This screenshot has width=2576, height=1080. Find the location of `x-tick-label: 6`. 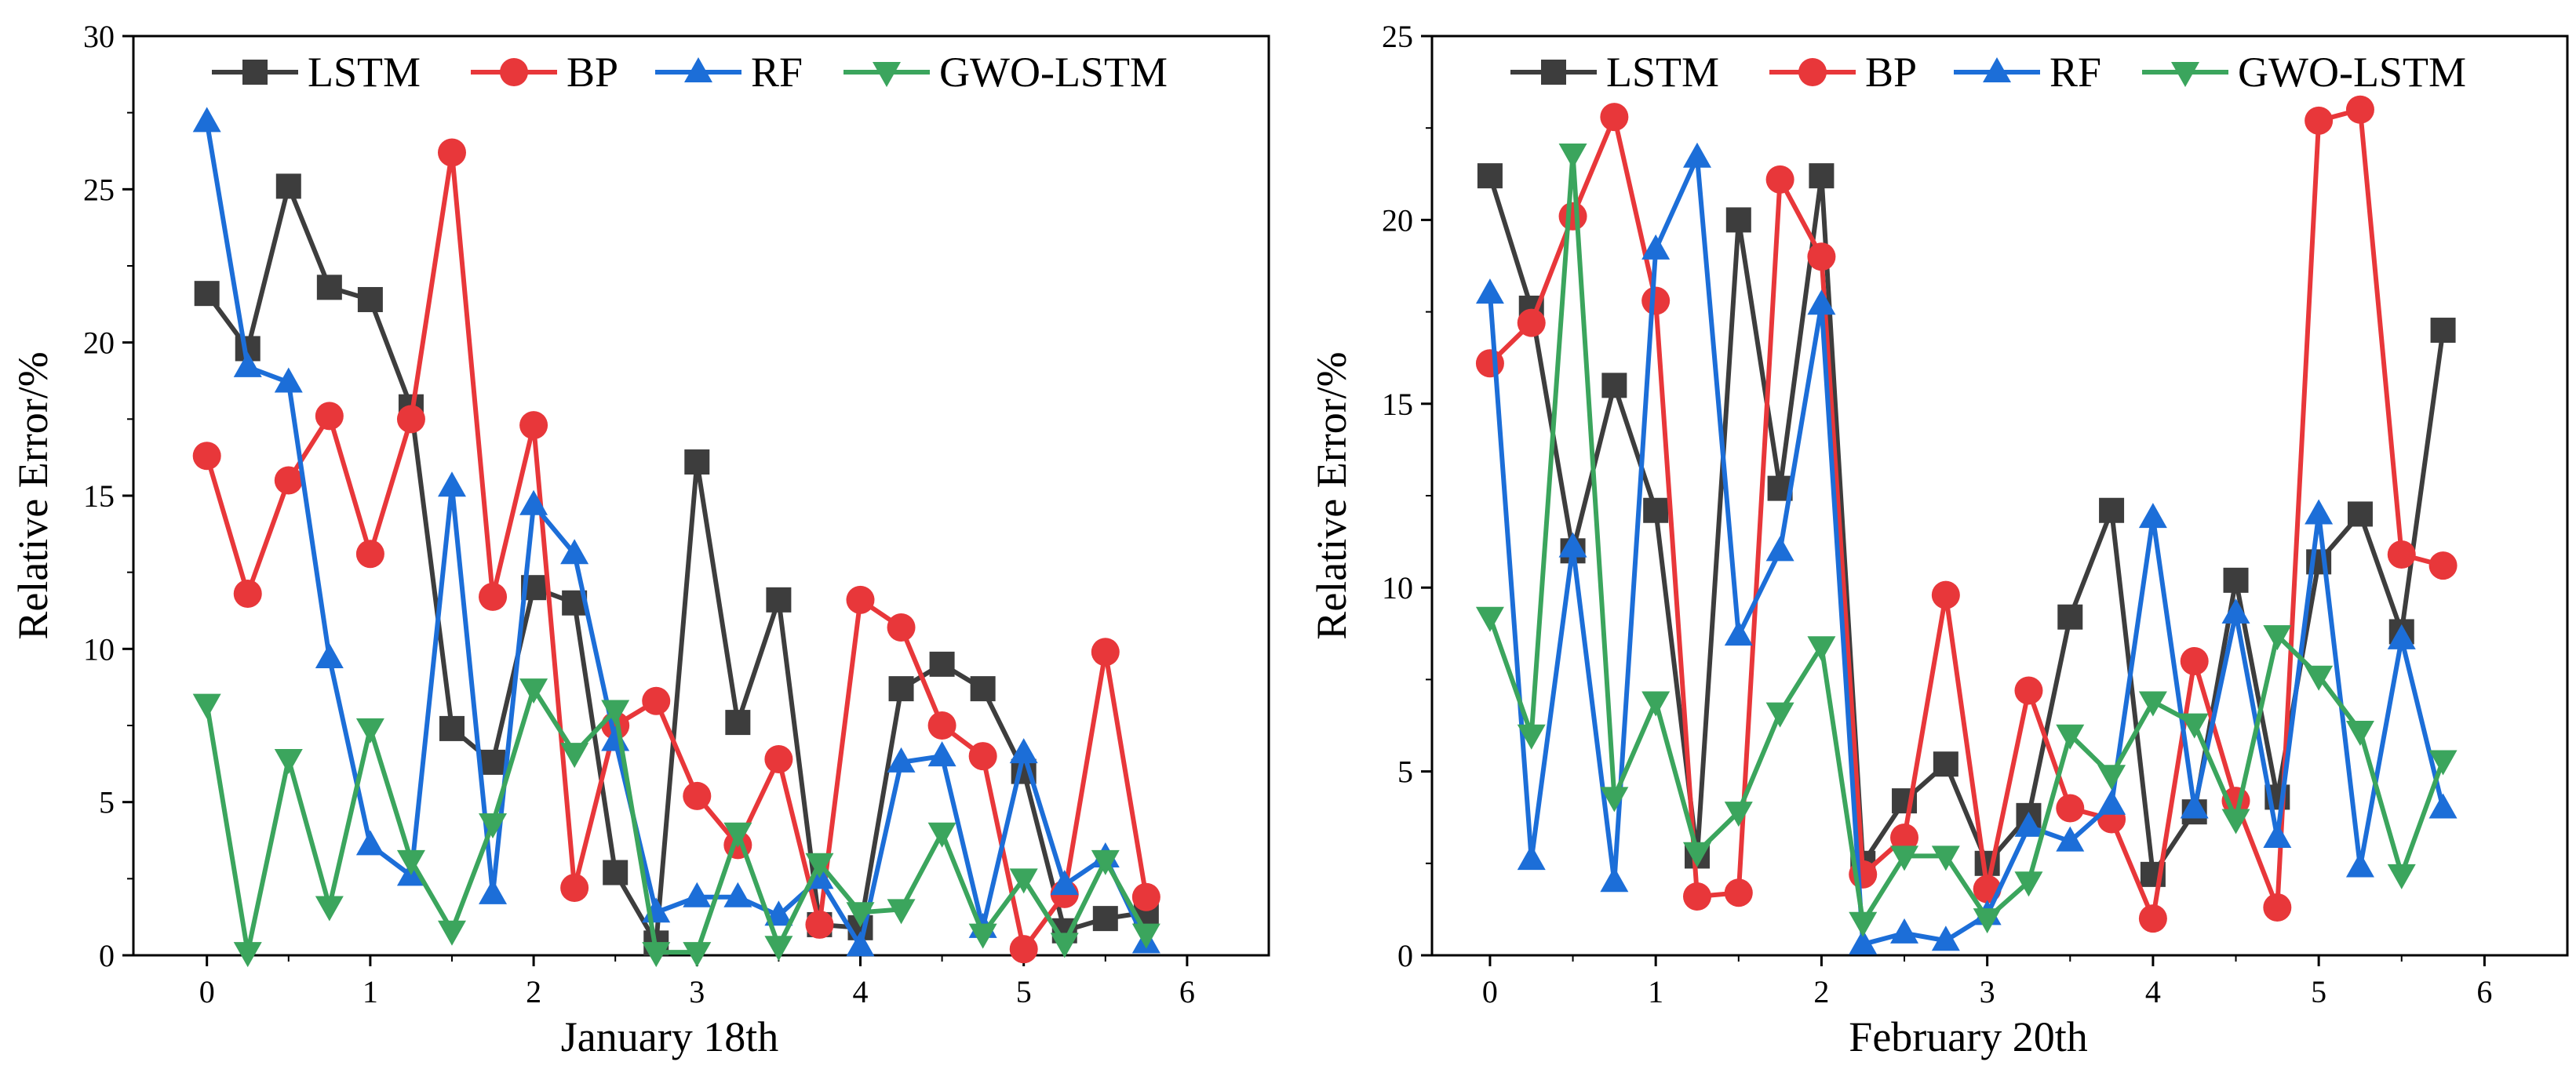

x-tick-label: 6 is located at coordinates (2484, 991).